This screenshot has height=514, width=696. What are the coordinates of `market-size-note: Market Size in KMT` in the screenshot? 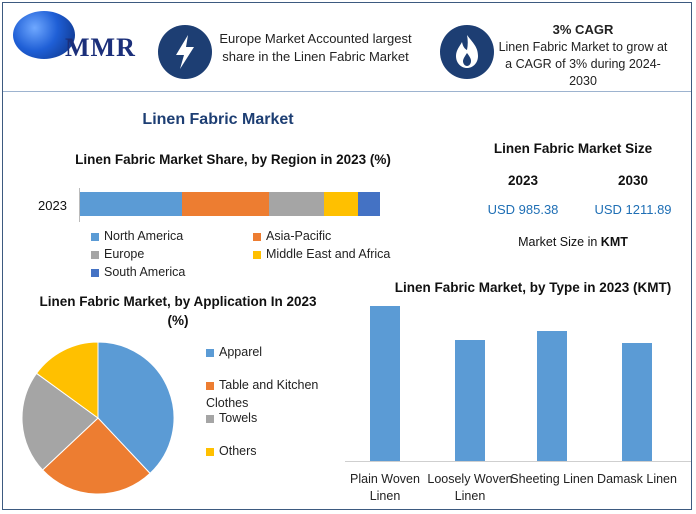 It's located at (573, 242).